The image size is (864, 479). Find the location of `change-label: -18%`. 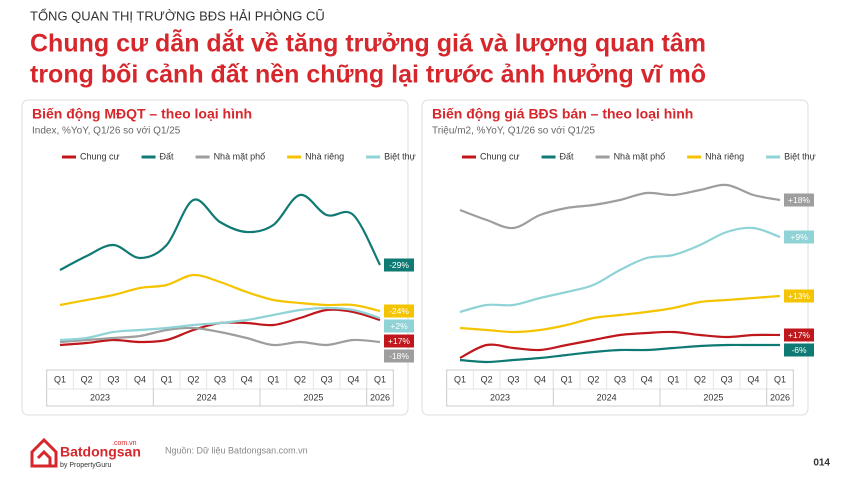

change-label: -18% is located at coordinates (399, 356).